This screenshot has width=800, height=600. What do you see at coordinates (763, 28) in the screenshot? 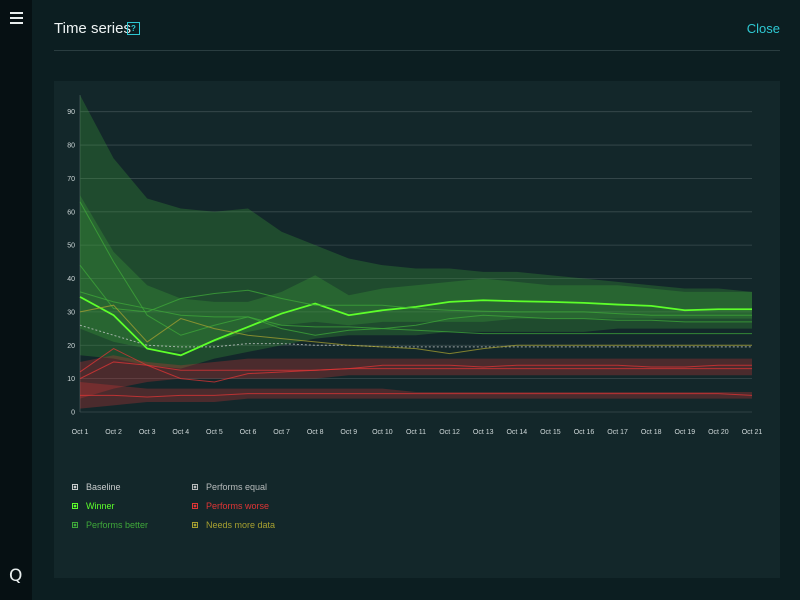
I see `close-button: Close` at bounding box center [763, 28].